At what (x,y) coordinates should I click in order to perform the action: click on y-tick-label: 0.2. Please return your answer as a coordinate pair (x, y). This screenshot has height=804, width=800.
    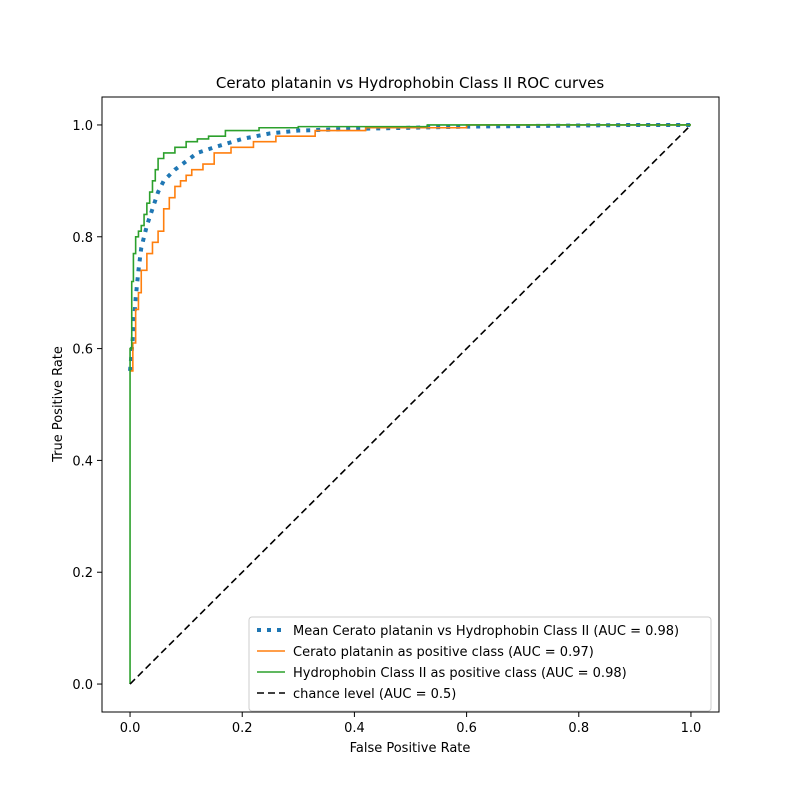
    Looking at the image, I should click on (82, 573).